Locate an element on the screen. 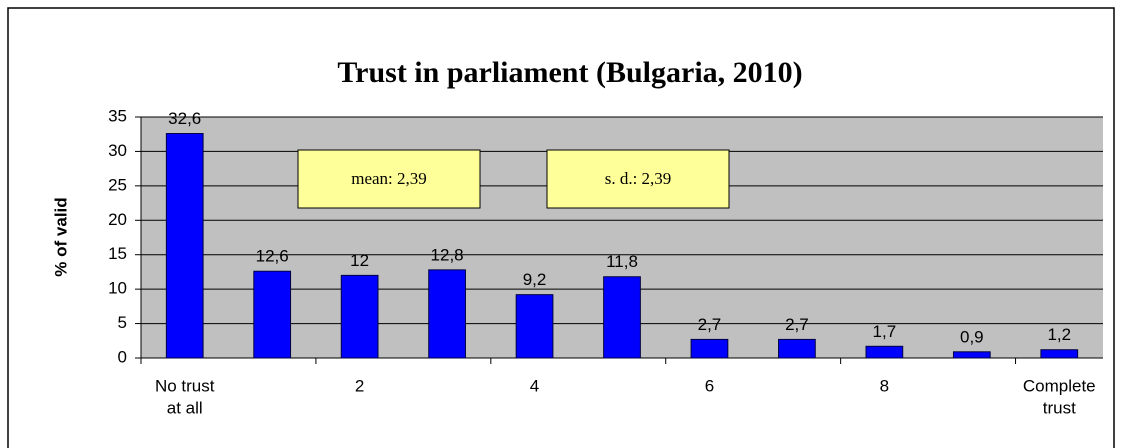 The image size is (1123, 448). data-label: 32,6 is located at coordinates (184, 118).